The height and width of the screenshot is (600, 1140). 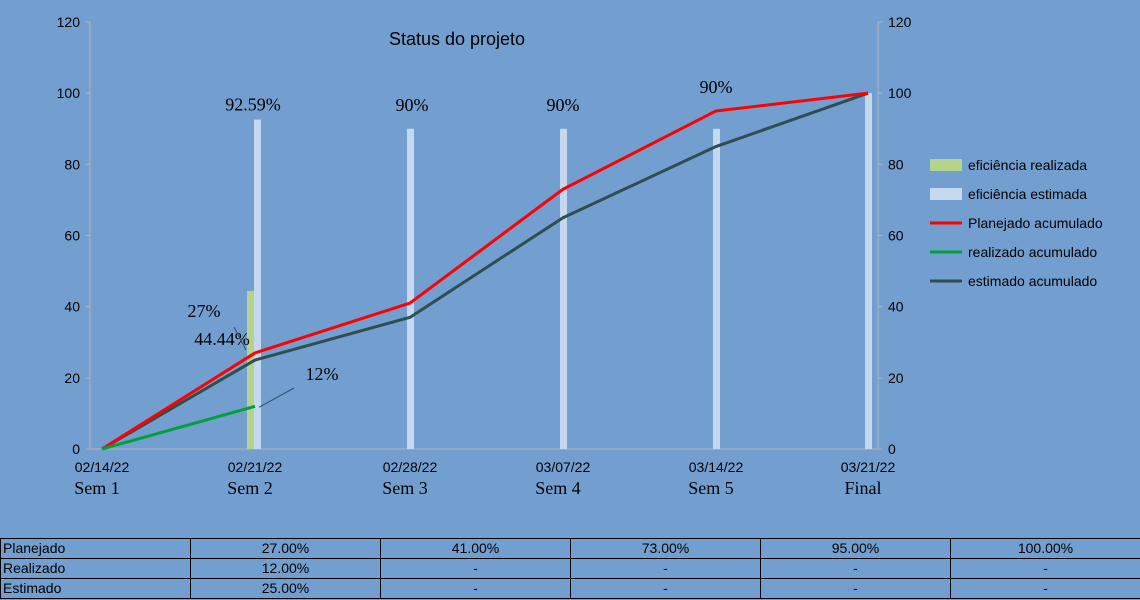 I want to click on week-label: Sem 2, so click(x=250, y=488).